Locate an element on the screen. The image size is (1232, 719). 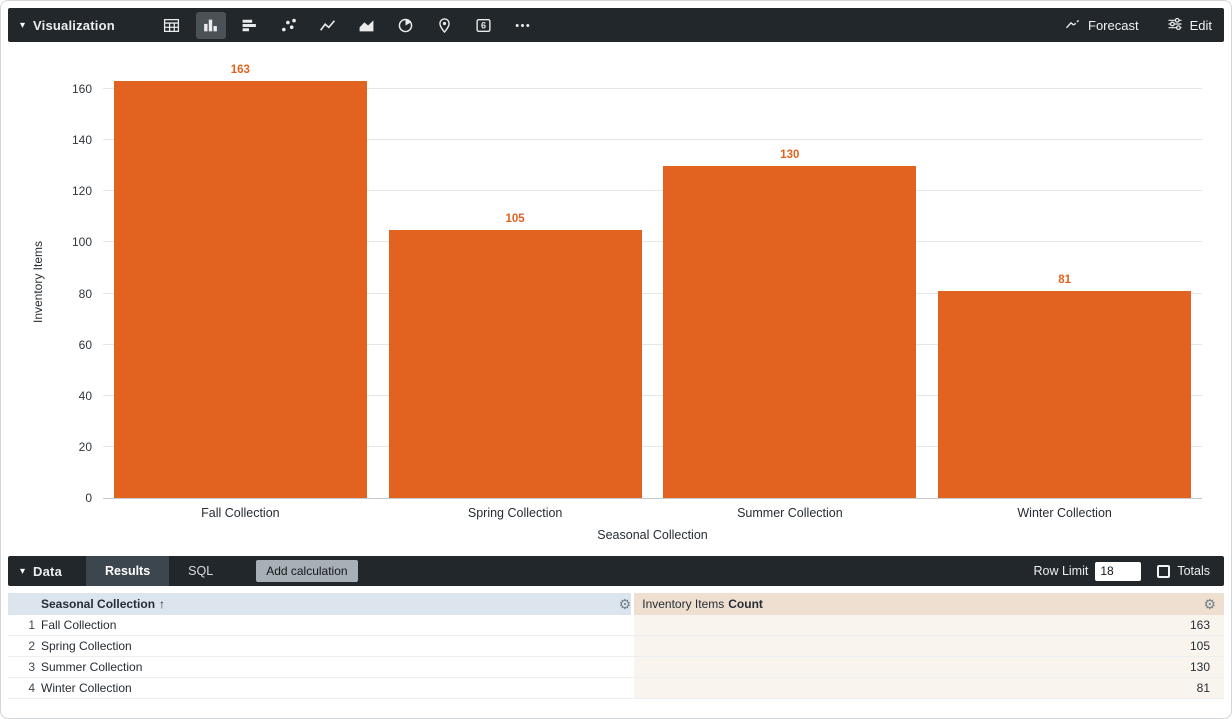
forecast-label: Forecast is located at coordinates (1113, 25).